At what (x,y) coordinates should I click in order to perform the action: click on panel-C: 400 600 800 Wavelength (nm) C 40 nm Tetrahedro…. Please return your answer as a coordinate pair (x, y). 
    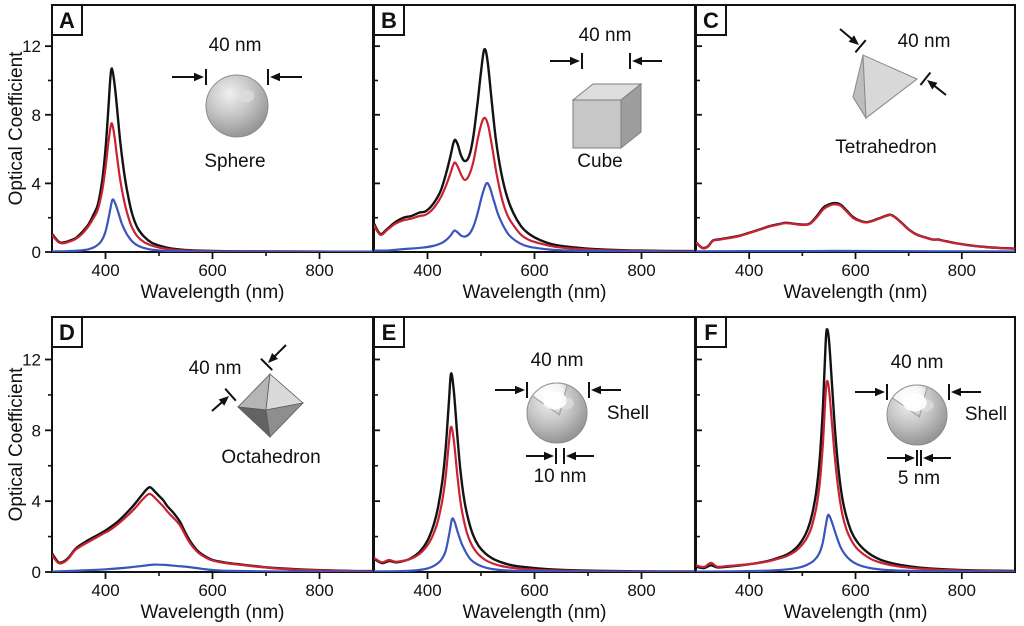
    Looking at the image, I should click on (855, 153).